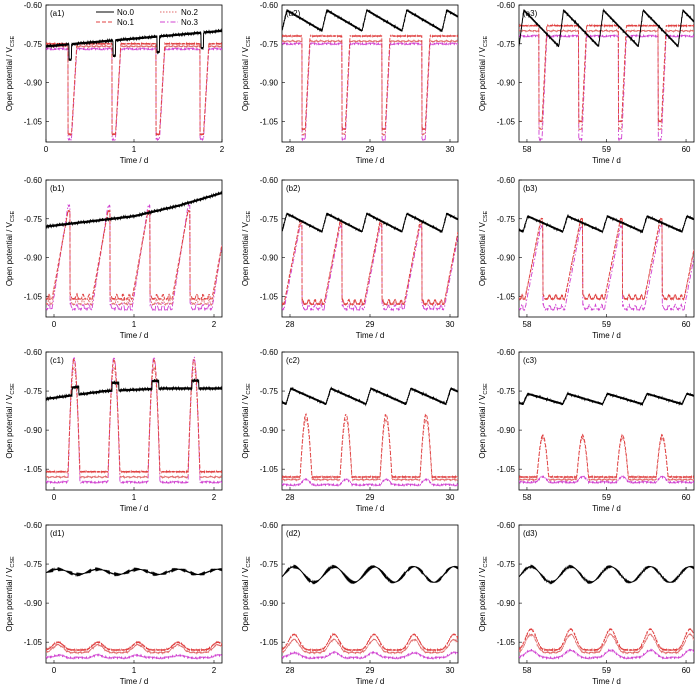 The height and width of the screenshot is (687, 700). I want to click on legend-label: No.0, so click(125, 12).